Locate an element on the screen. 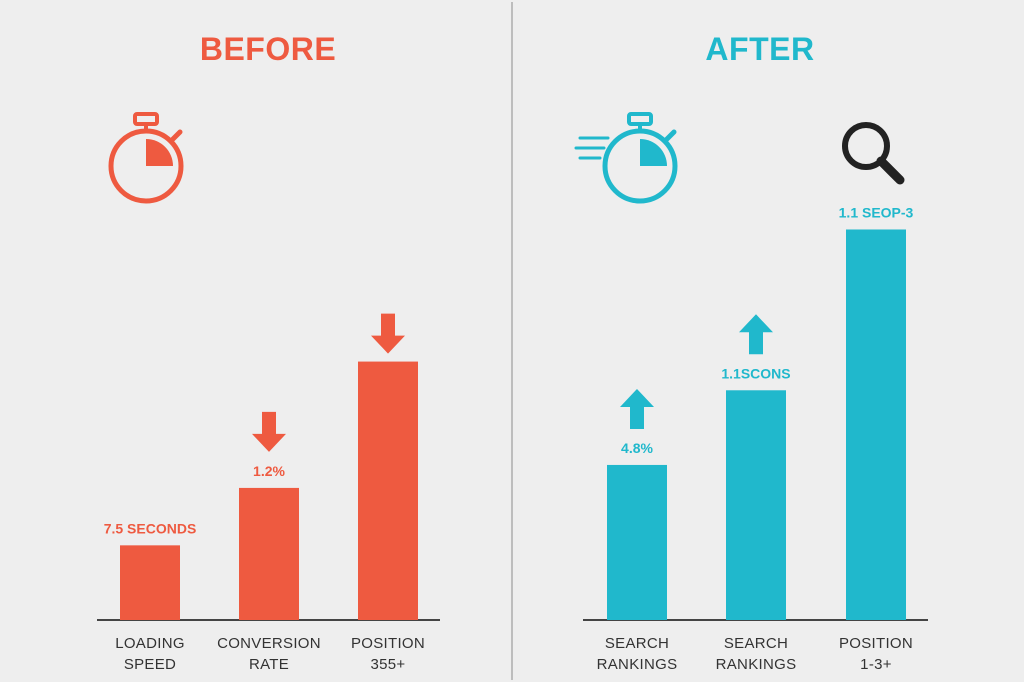 The image size is (1024, 682). after-title: AFTER is located at coordinates (759, 49).